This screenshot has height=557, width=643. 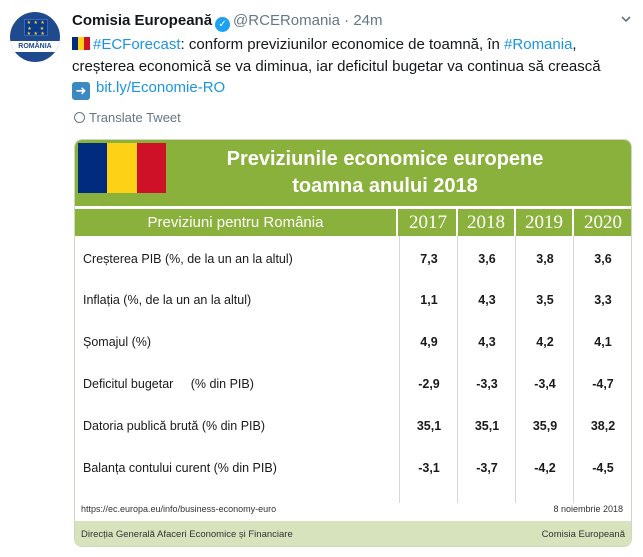 I want to click on tweet-time: 24m, so click(x=368, y=20).